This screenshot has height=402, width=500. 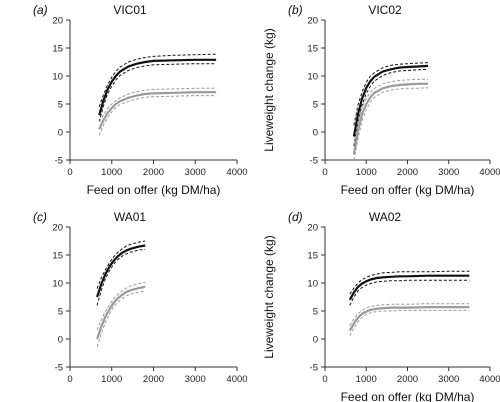 I want to click on panel-label: (b), so click(x=295, y=10).